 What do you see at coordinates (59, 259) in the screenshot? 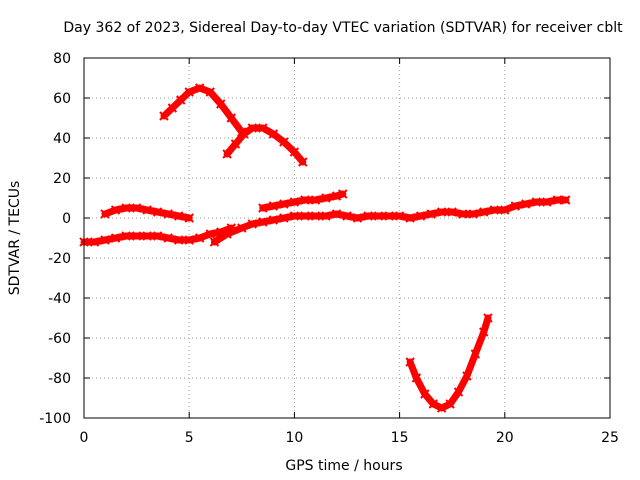
I see `y-tick-label: -20` at bounding box center [59, 259].